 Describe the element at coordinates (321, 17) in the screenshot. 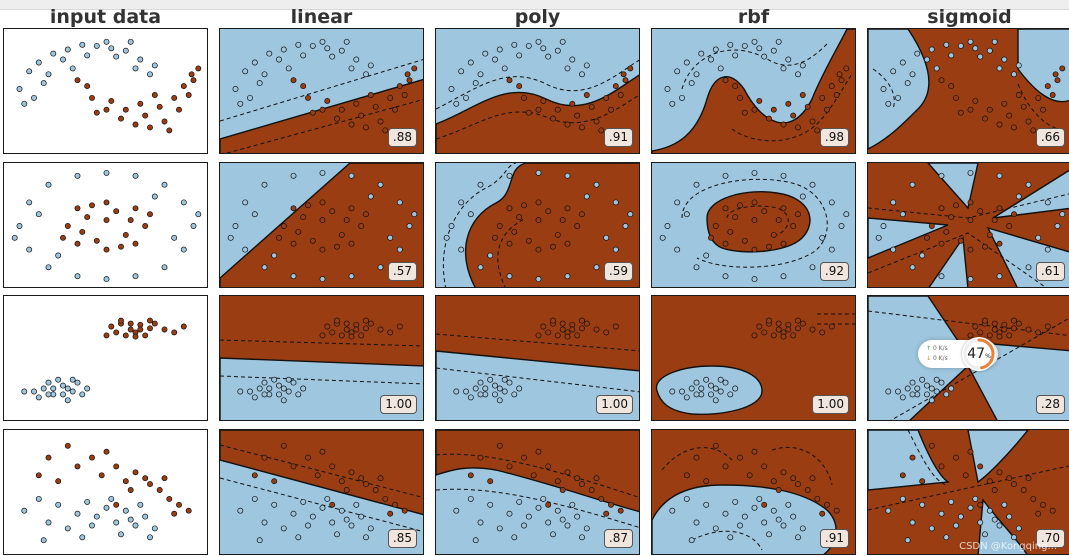

I see `column-title-linear: linear` at that location.